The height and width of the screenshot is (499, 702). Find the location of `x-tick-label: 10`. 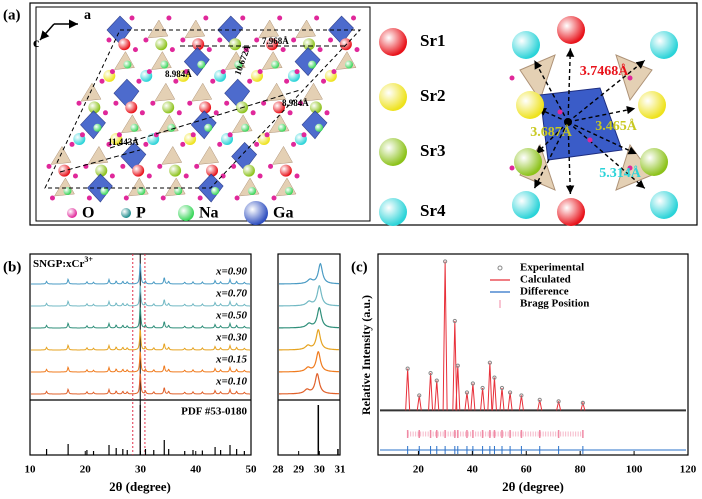

x-tick-label: 10 is located at coordinates (31, 470).